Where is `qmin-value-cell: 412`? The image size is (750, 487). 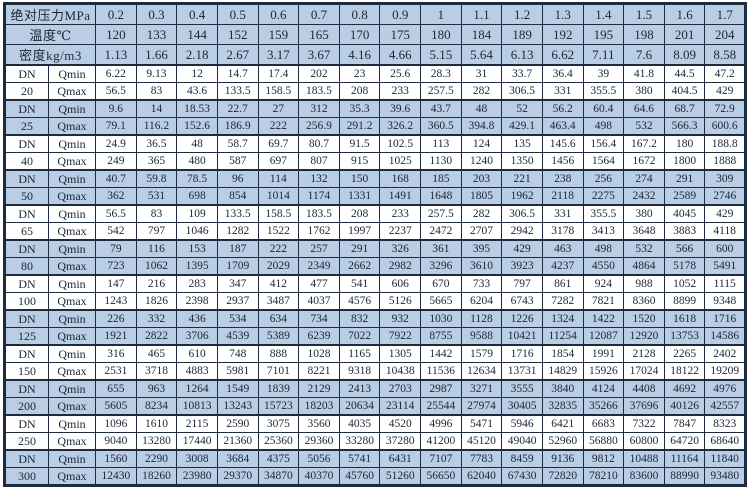 qmin-value-cell: 412 is located at coordinates (278, 283).